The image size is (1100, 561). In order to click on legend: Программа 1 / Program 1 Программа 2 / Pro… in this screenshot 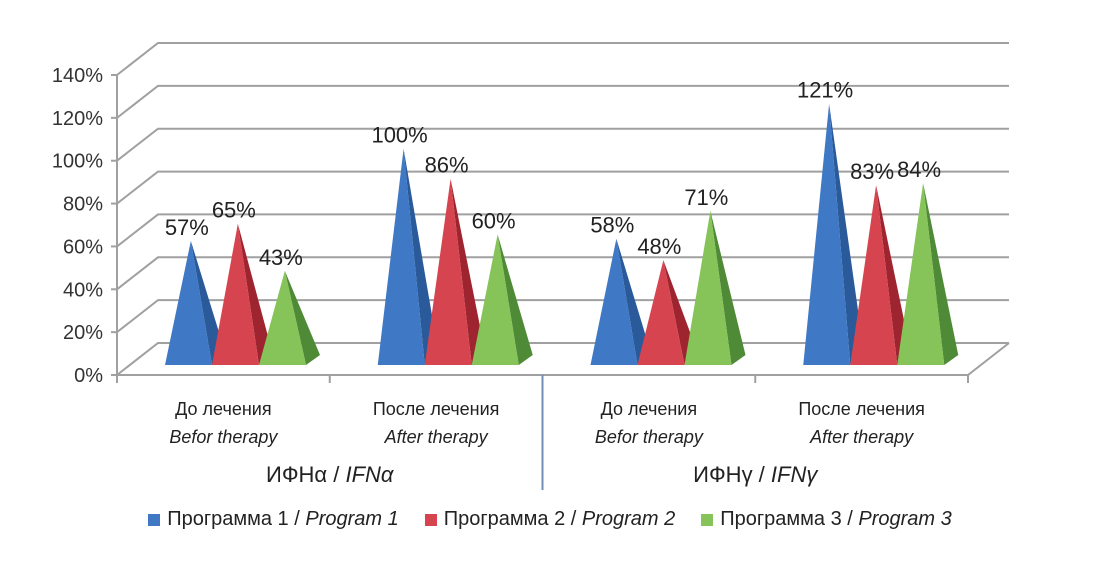, I will do `click(550, 519)`.